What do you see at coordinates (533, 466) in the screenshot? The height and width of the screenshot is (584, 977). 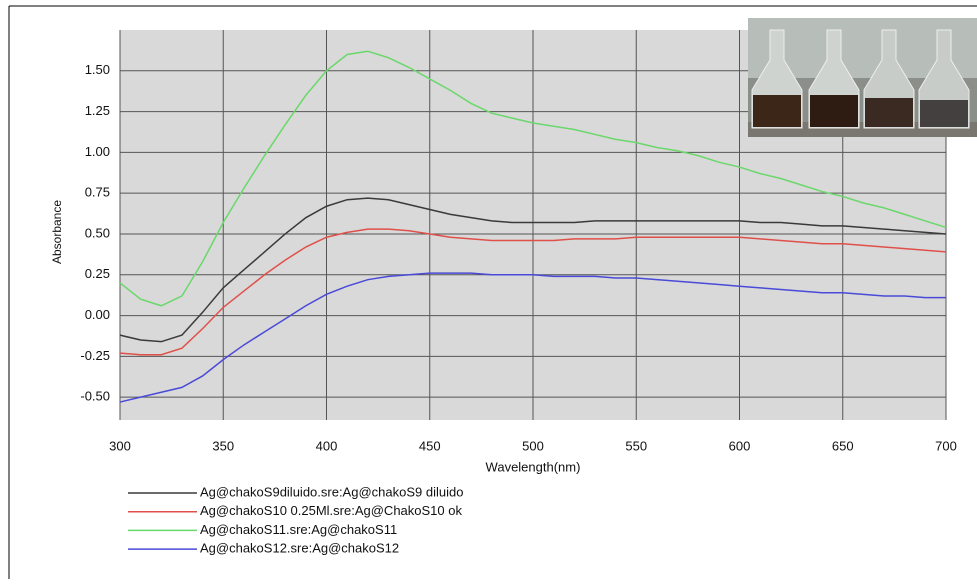 I see `x-axis-title: Wavelength(nm)` at bounding box center [533, 466].